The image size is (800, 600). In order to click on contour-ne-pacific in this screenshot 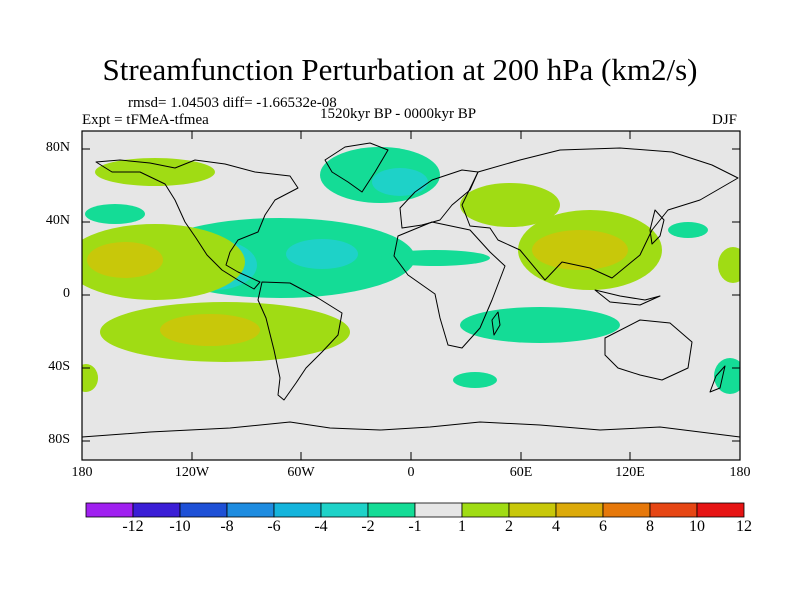, I will do `click(115, 214)`.